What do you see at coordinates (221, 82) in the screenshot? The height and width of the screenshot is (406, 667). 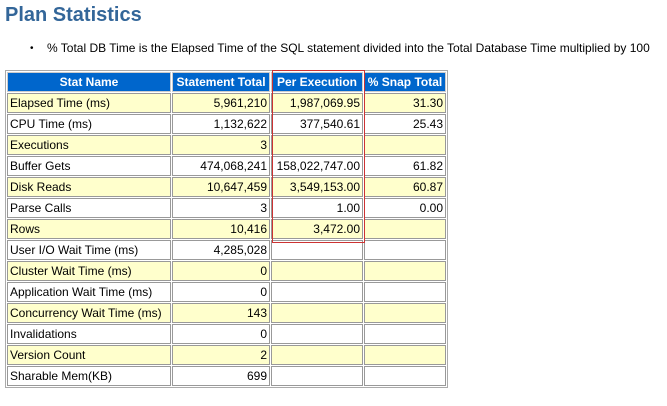 I see `header-statement-total: Statement Total` at bounding box center [221, 82].